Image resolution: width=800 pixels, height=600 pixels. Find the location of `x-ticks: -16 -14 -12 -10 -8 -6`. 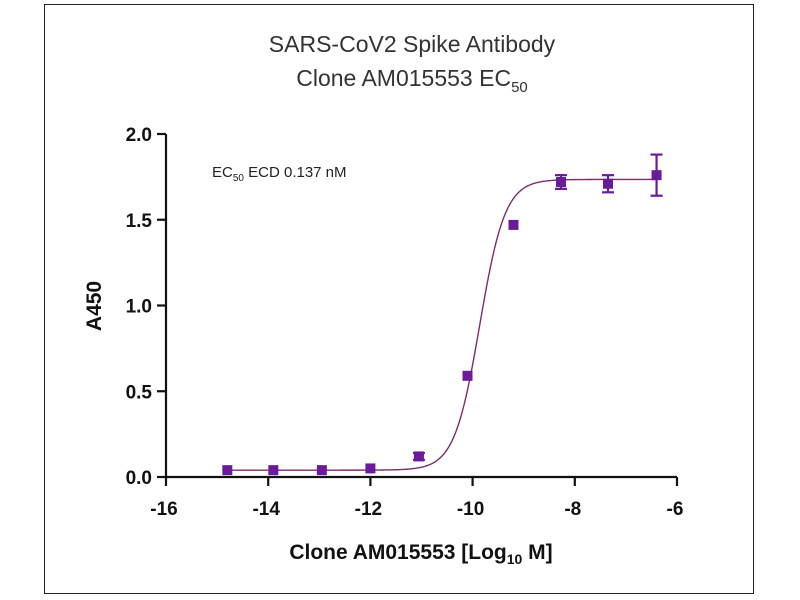

x-ticks: -16 -14 -12 -10 -8 -6 is located at coordinates (416, 498).